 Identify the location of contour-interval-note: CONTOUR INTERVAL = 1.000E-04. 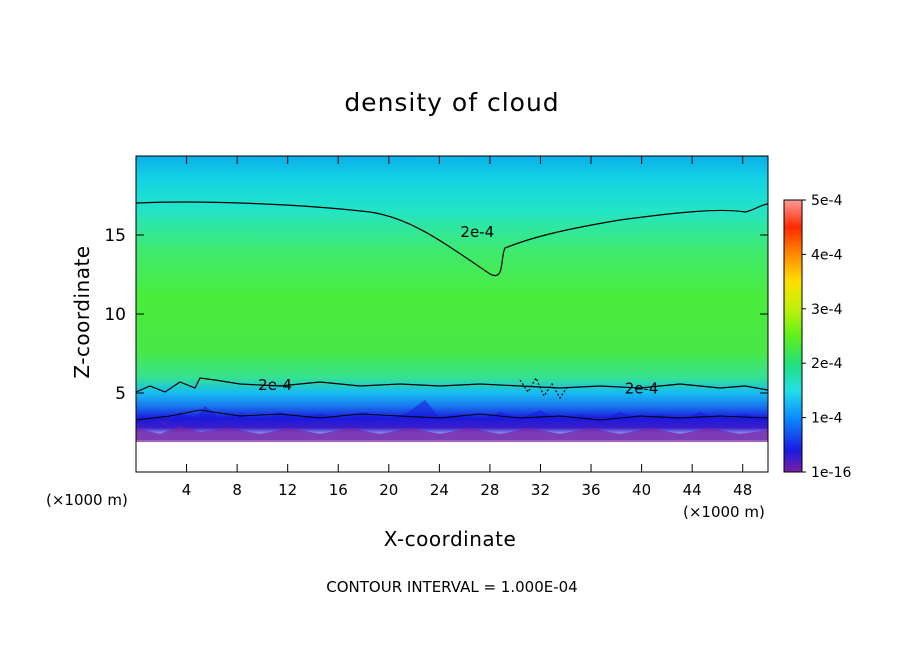
(452, 587).